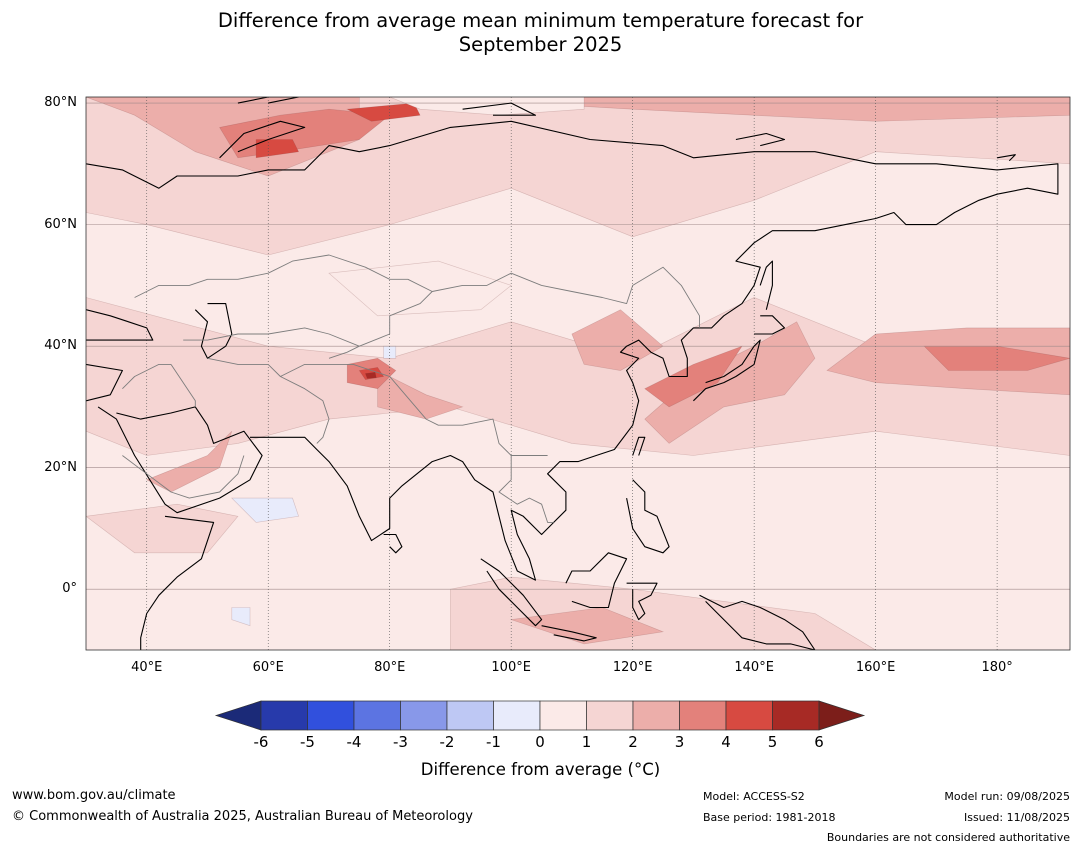 This screenshot has width=1081, height=850. I want to click on latitude-label: 40°N, so click(60, 346).